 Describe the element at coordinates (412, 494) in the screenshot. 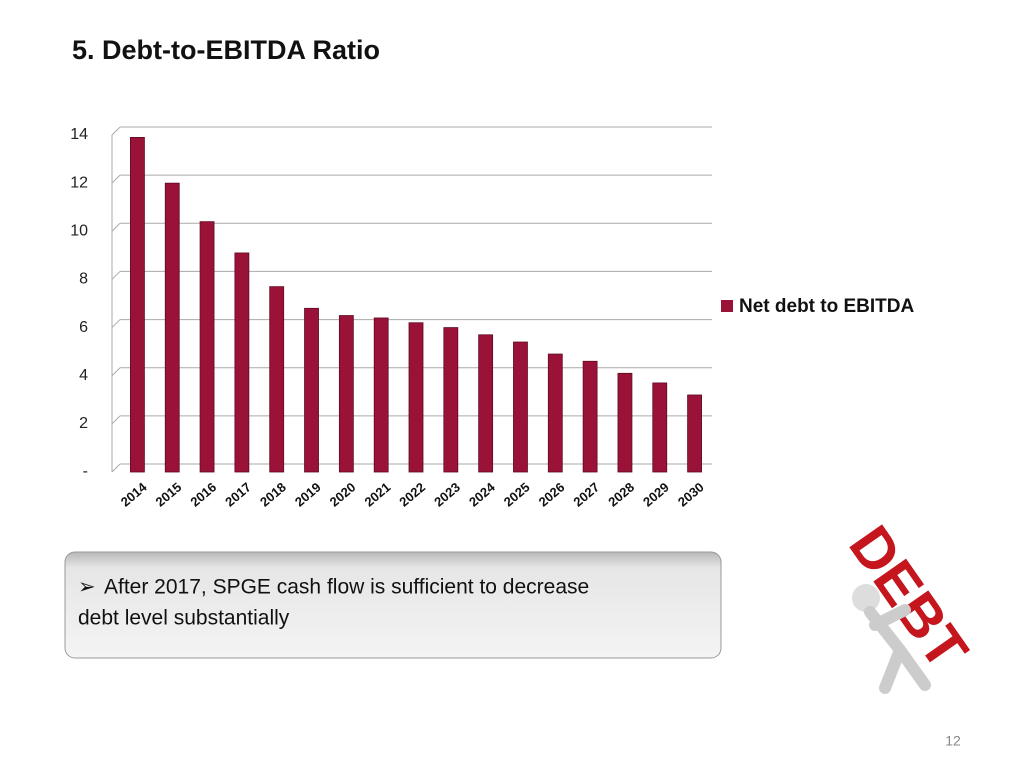

I see `x-tick-label: 2022` at that location.